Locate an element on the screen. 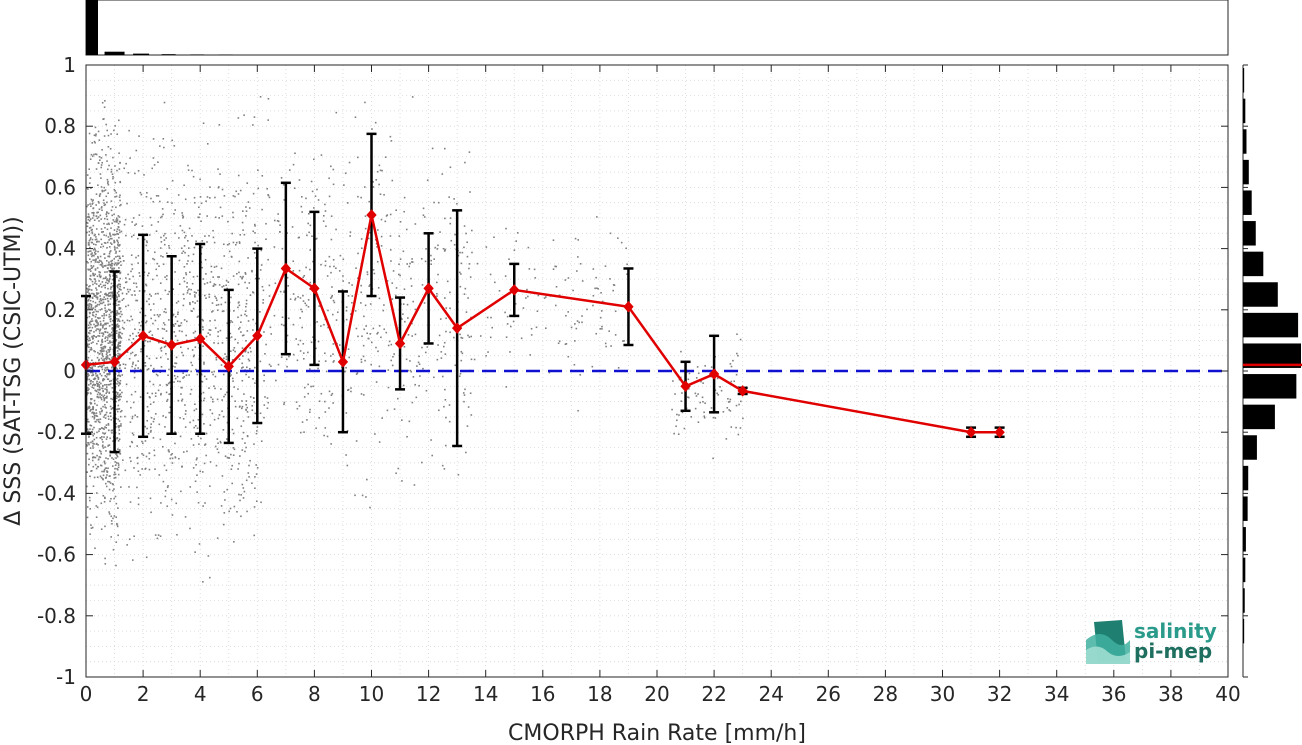 The width and height of the screenshot is (1302, 745). top-histogram-bar is located at coordinates (197, 54).